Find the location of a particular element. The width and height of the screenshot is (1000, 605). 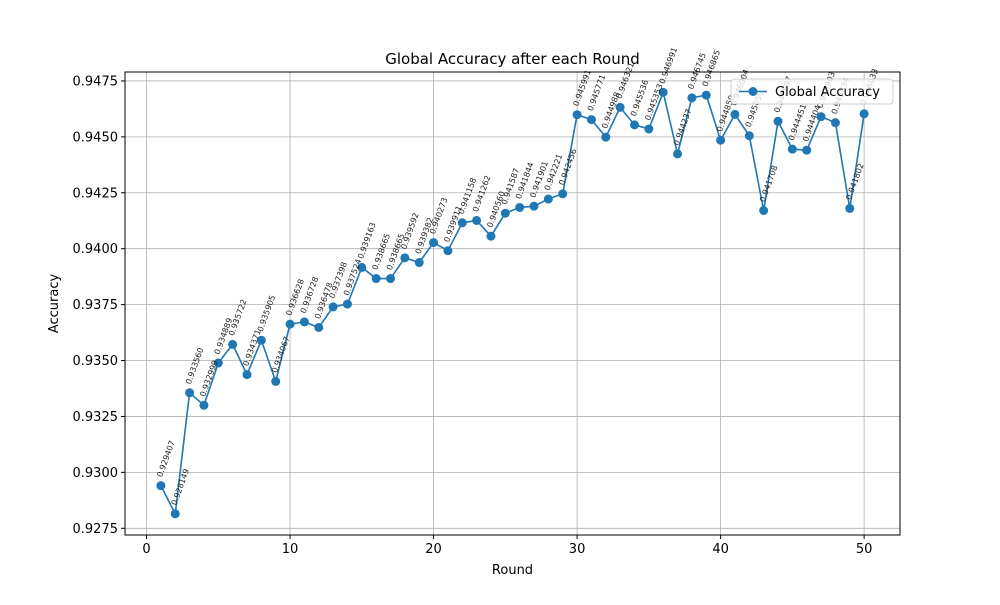

chart-title: Global Accuracy after each Round is located at coordinates (512, 59).